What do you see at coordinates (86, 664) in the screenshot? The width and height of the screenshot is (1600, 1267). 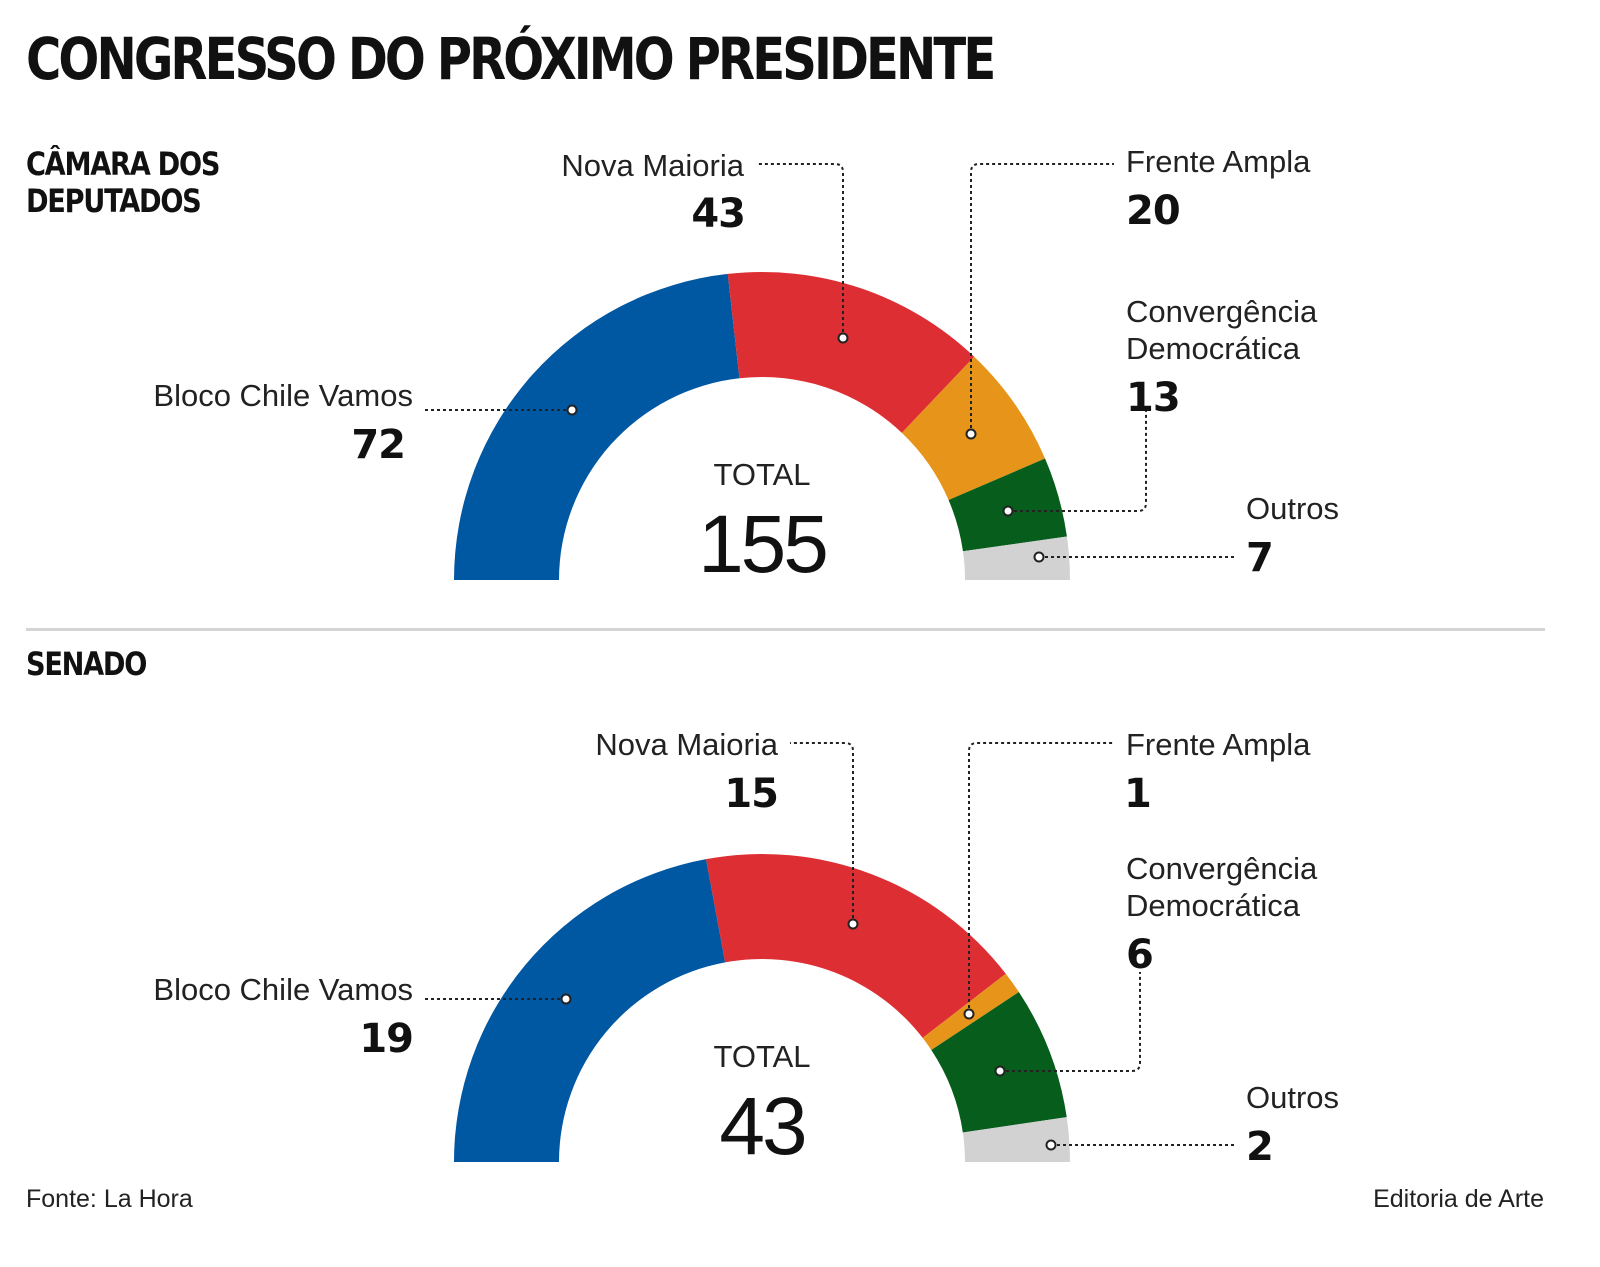 I see `senate-section-title: SENADO` at bounding box center [86, 664].